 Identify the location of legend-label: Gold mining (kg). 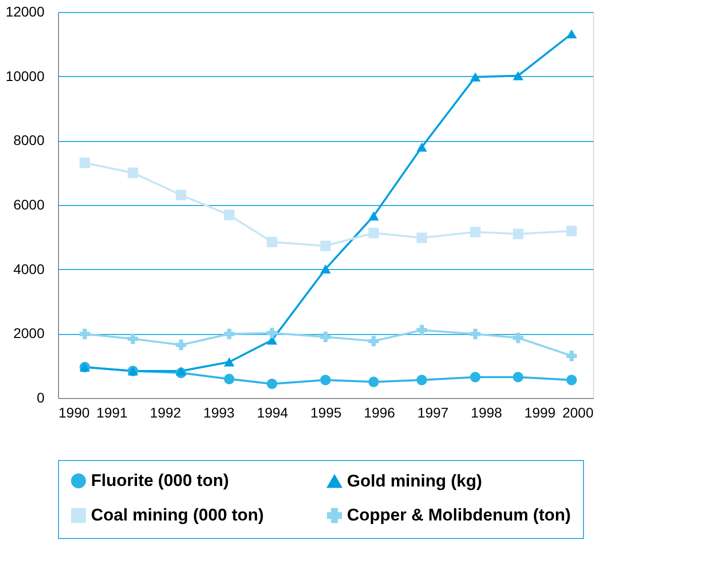
(414, 480).